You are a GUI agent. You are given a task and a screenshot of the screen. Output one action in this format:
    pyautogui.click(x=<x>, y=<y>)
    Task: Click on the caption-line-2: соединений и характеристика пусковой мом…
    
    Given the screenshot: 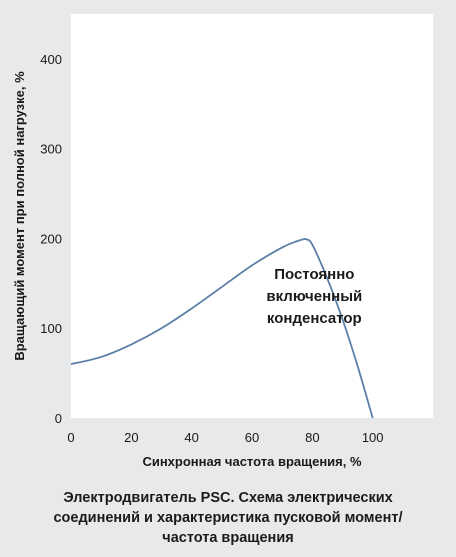 What is the action you would take?
    pyautogui.click(x=228, y=518)
    